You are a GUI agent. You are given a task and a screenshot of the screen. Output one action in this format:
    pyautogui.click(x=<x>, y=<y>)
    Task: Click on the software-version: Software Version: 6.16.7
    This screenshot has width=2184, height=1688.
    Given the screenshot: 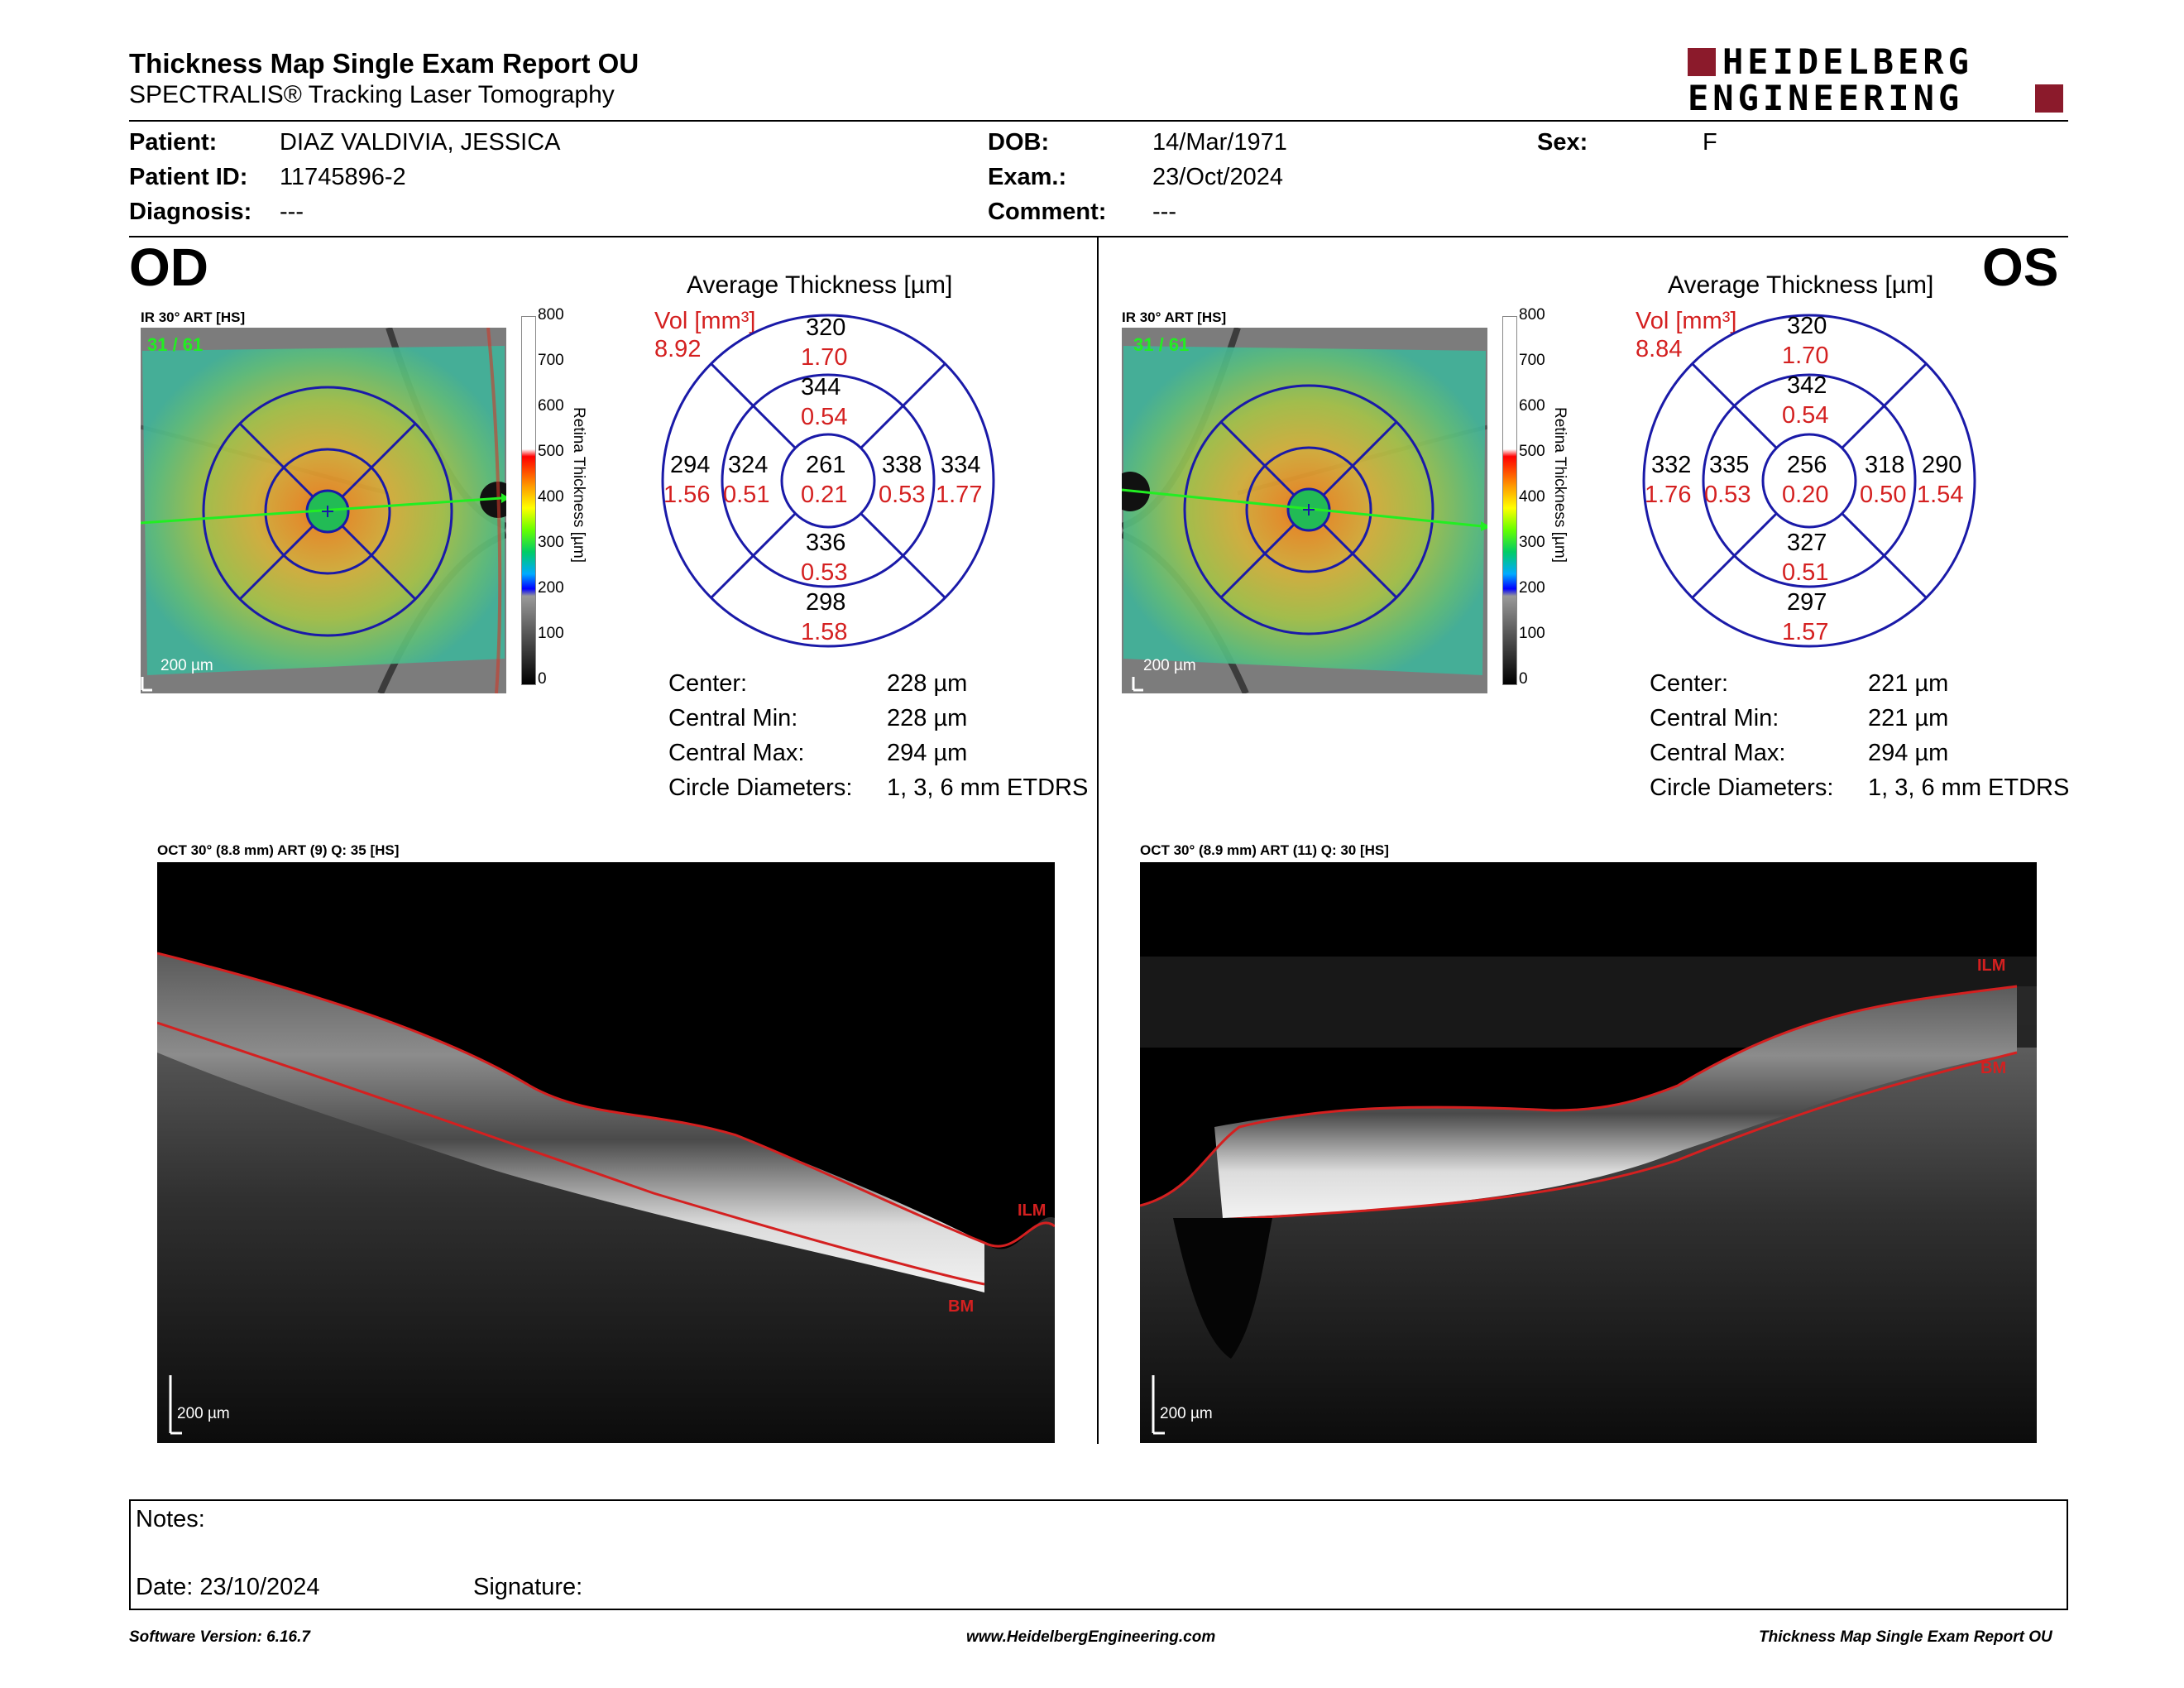 What is the action you would take?
    pyautogui.click(x=219, y=1637)
    